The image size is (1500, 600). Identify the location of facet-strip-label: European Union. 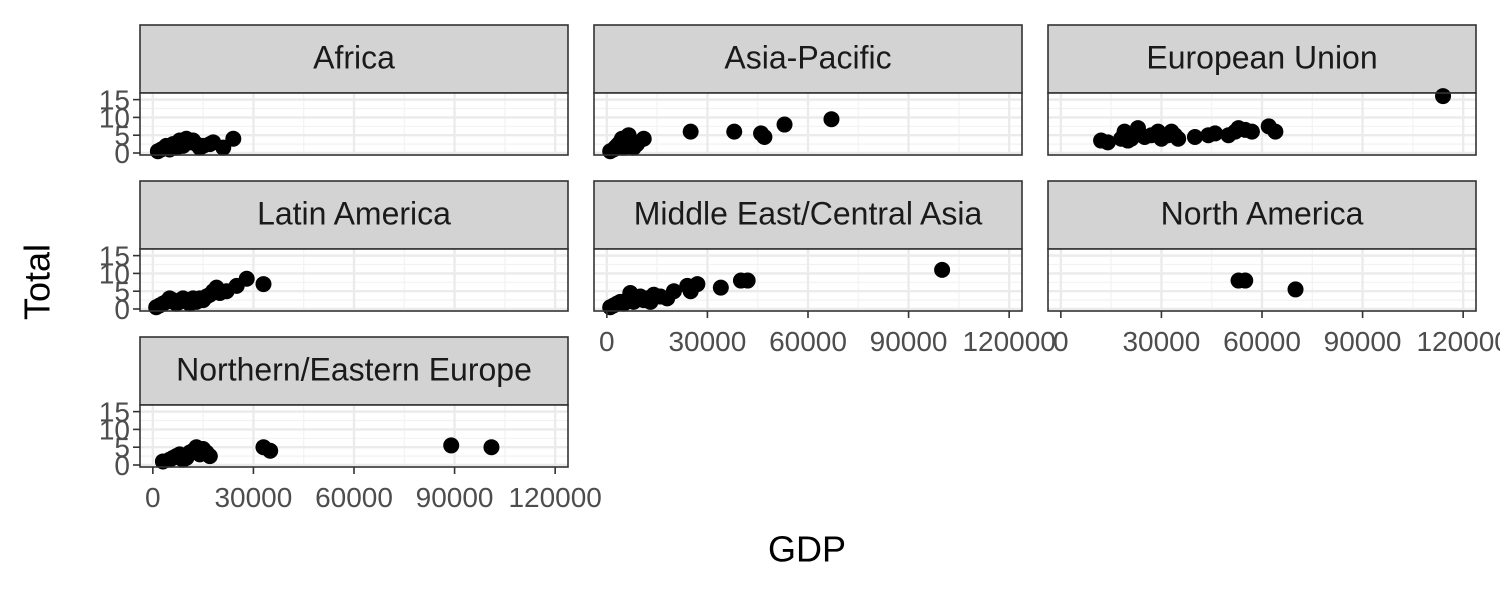
(1261, 57).